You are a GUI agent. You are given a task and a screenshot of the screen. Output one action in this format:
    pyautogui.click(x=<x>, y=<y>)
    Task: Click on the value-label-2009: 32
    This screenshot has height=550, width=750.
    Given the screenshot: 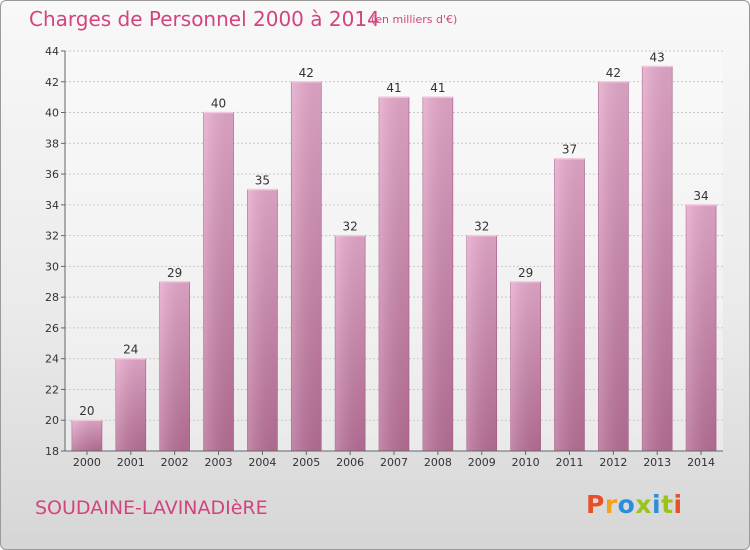 What is the action you would take?
    pyautogui.click(x=481, y=227)
    